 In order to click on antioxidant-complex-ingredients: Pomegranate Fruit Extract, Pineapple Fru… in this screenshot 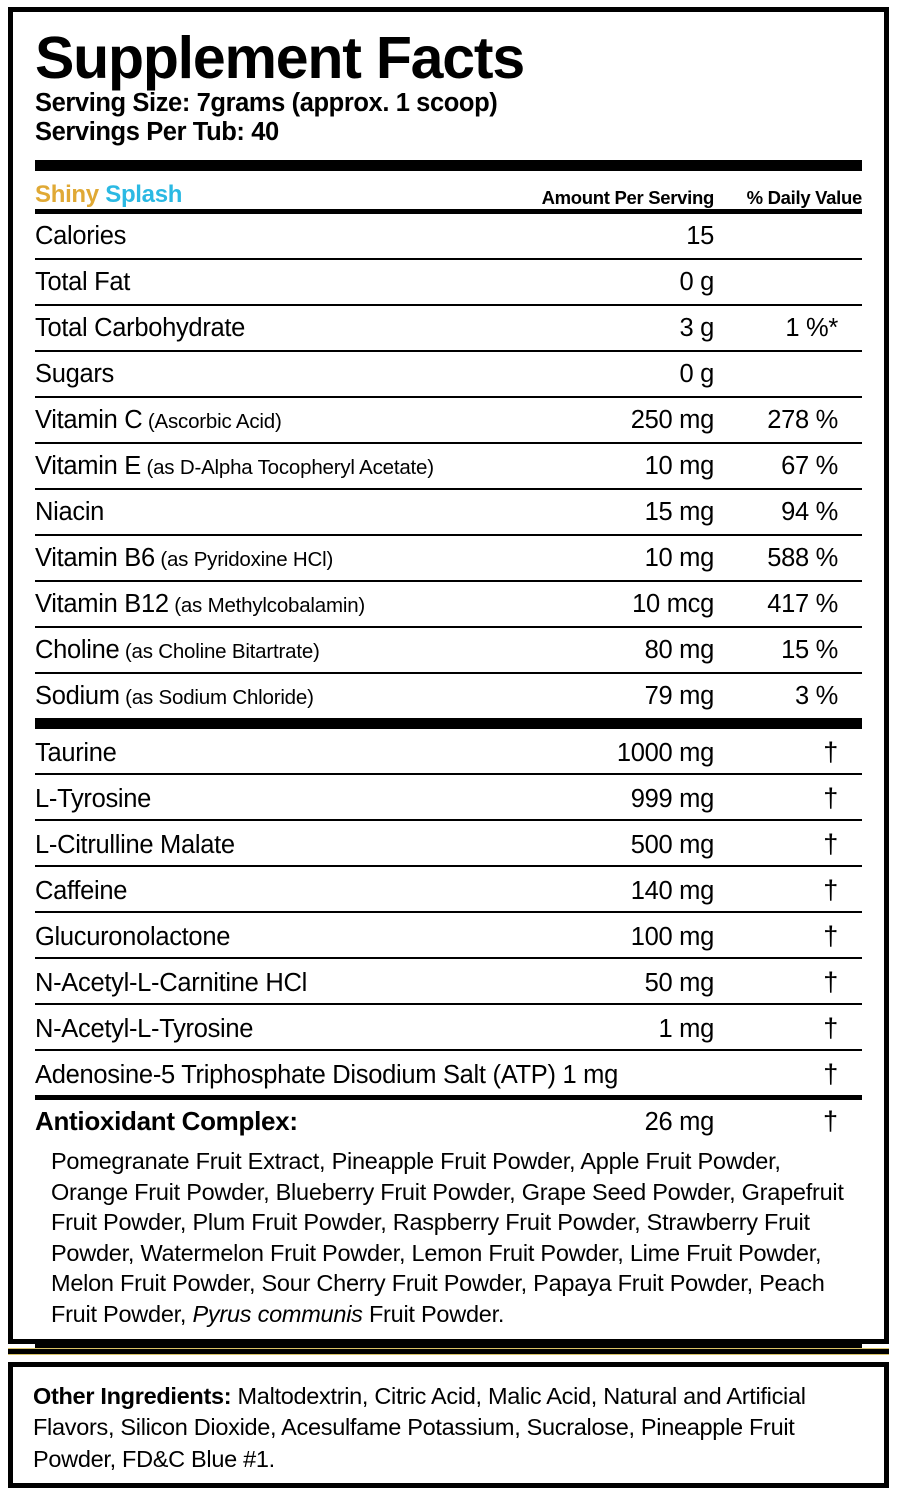, I will do `click(448, 1236)`.